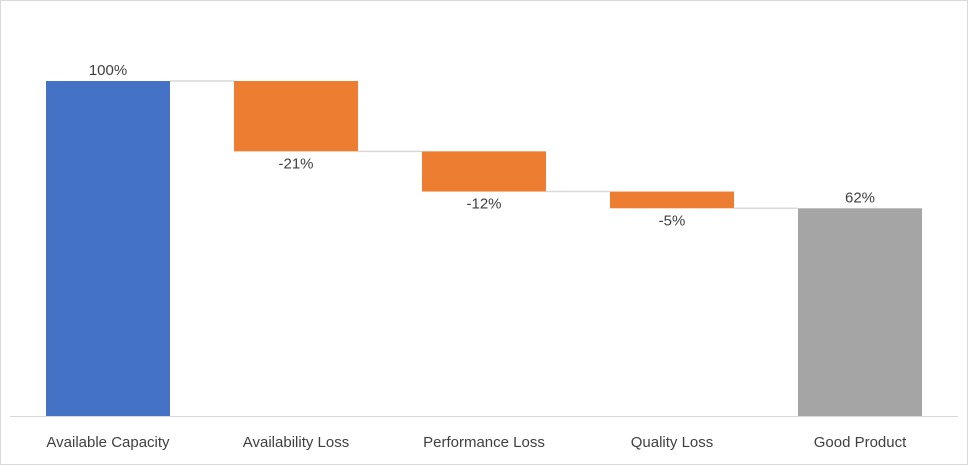 The image size is (968, 465). What do you see at coordinates (860, 197) in the screenshot?
I see `data-label: 62%` at bounding box center [860, 197].